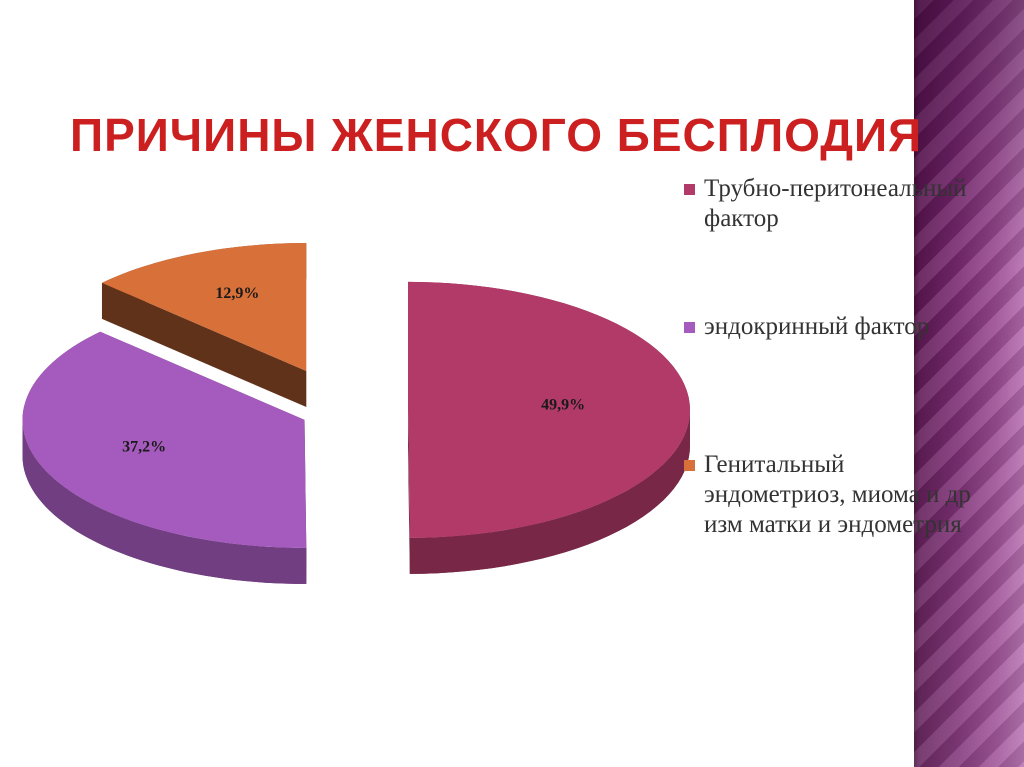  What do you see at coordinates (496, 135) in the screenshot?
I see `slide-title: ПРИЧИНЫ ЖЕНСКОГО БЕСПЛОДИЯ` at bounding box center [496, 135].